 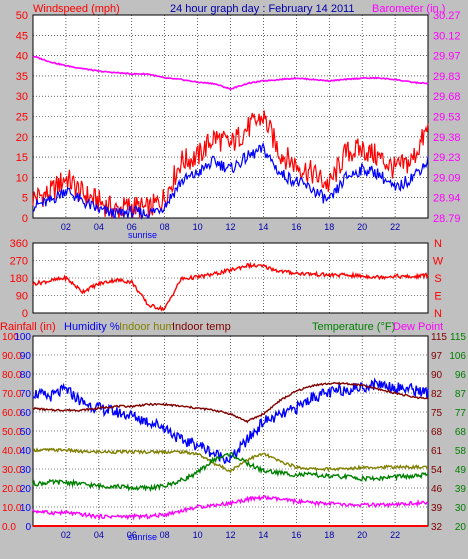 What do you see at coordinates (132, 535) in the screenshot?
I see `x-tick-1-06: 06` at bounding box center [132, 535].